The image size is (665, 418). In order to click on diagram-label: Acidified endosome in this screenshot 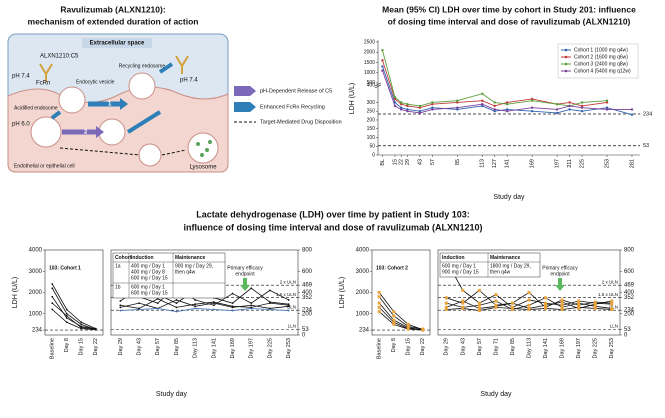, I will do `click(36, 108)`.